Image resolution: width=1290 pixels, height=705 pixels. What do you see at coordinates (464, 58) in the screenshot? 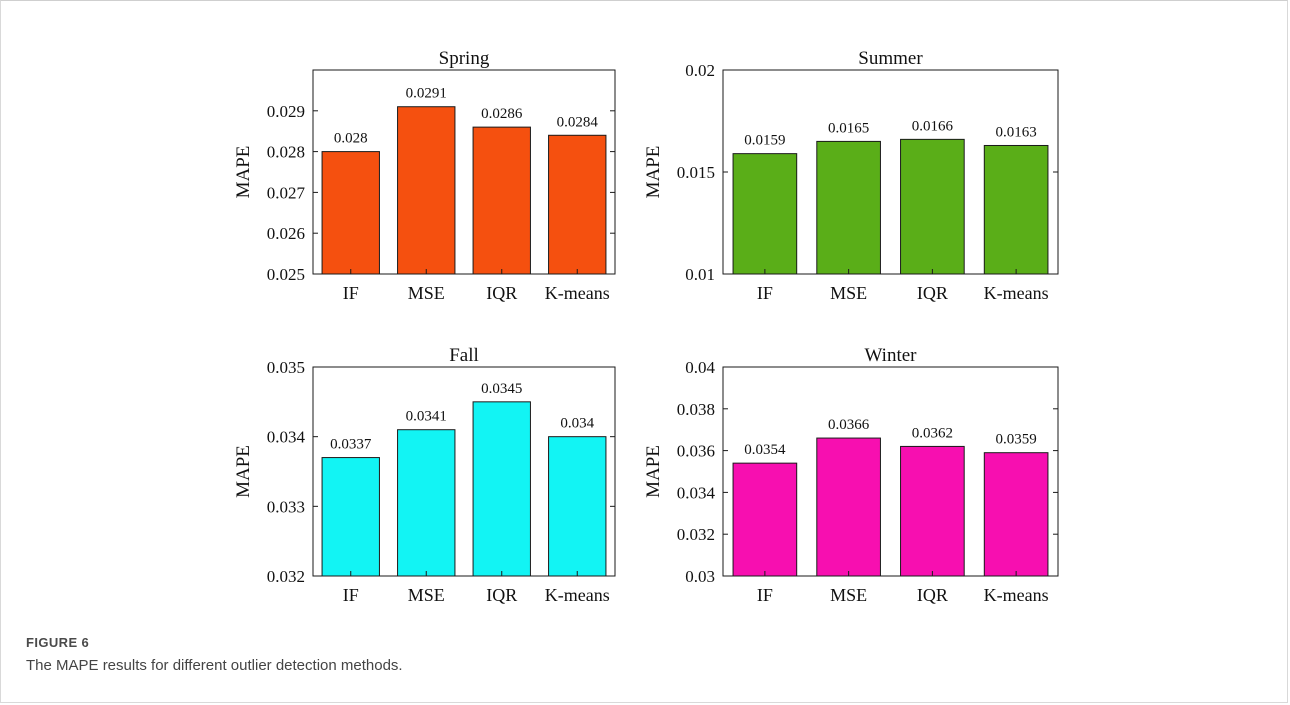
I see `chart-title: Spring` at bounding box center [464, 58].